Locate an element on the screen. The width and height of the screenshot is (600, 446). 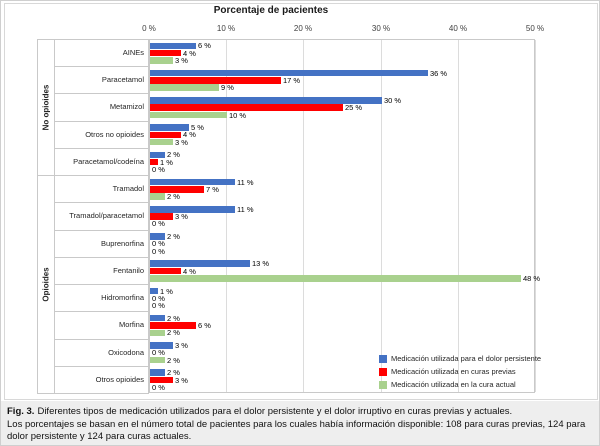
bar-value-label: 9 % is located at coordinates (227, 88).